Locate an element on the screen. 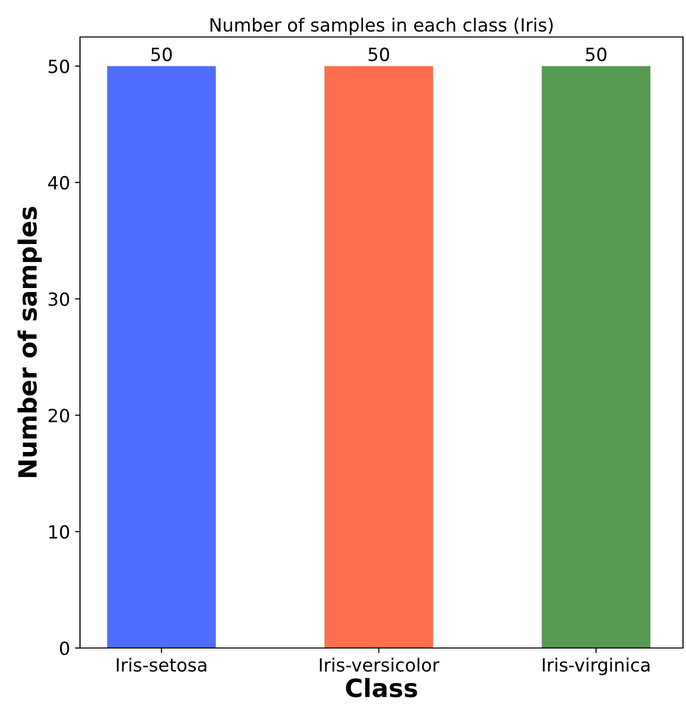  x-tick-label: Iris-virginica is located at coordinates (596, 667).